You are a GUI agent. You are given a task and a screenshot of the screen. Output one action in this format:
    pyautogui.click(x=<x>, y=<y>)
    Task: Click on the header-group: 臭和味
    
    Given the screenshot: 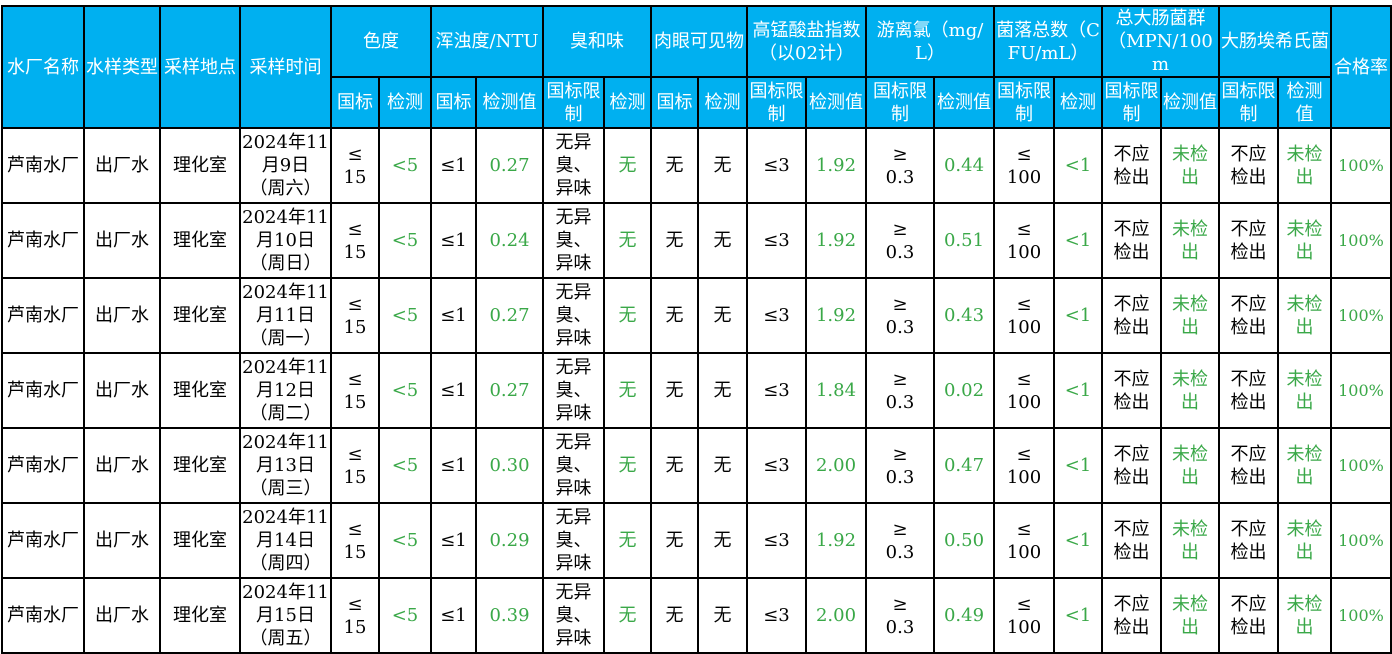 What is the action you would take?
    pyautogui.click(x=597, y=41)
    